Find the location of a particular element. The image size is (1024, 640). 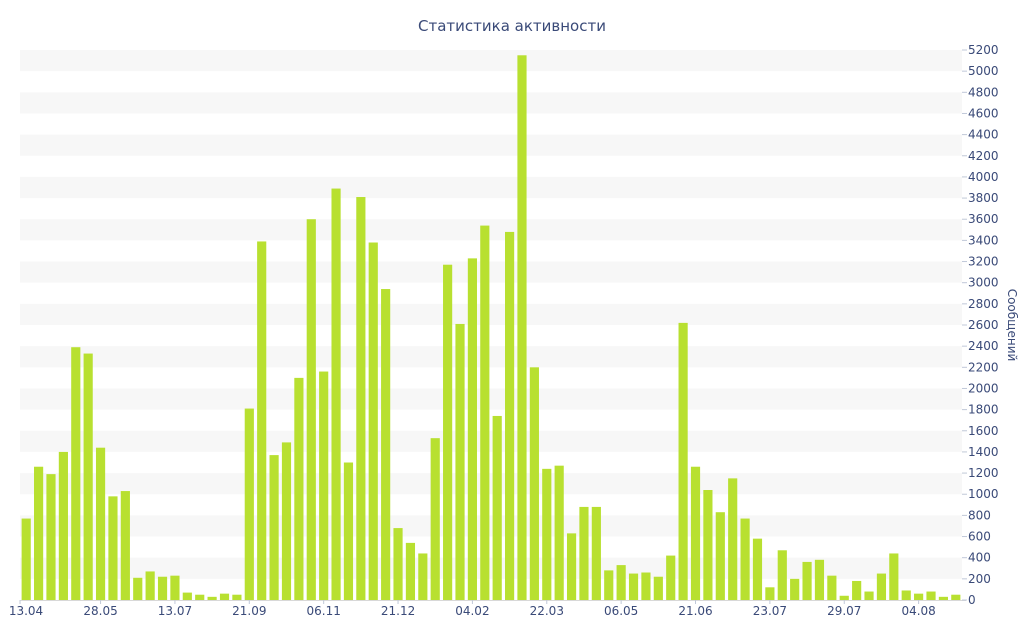

x-tick-label: 23.07 is located at coordinates (770, 611).